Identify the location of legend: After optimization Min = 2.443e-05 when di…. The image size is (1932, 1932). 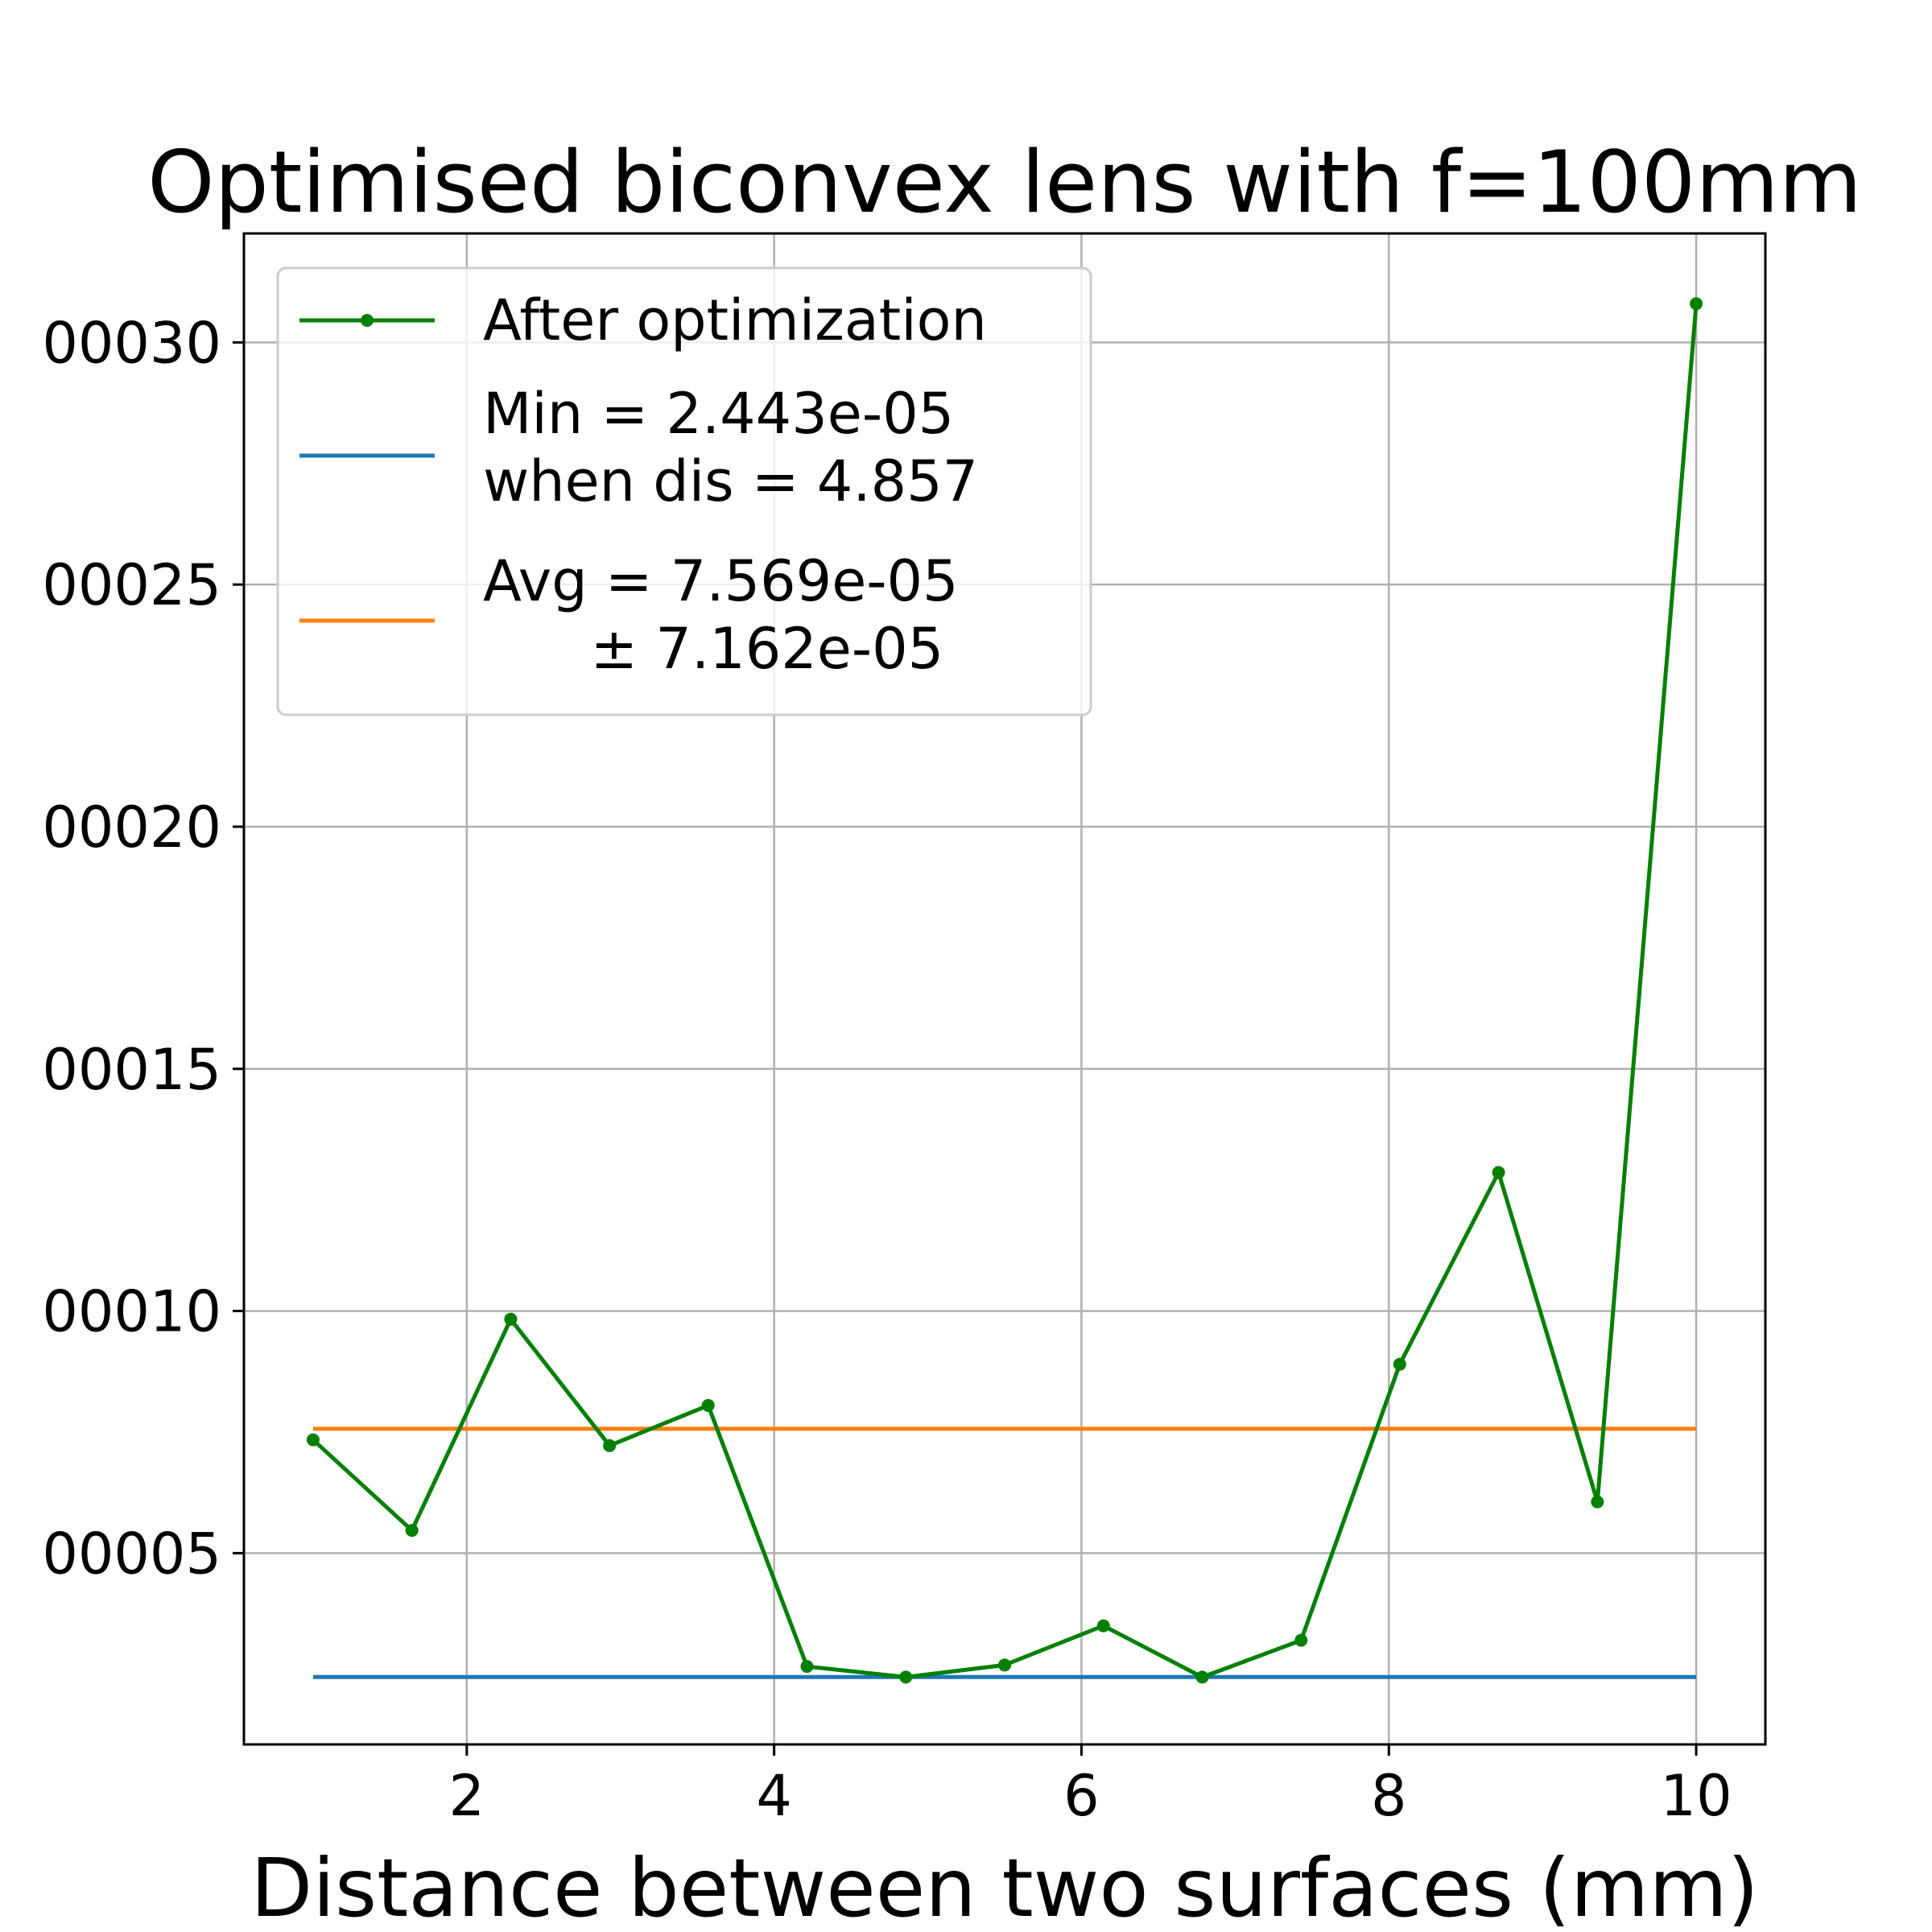
(684, 491).